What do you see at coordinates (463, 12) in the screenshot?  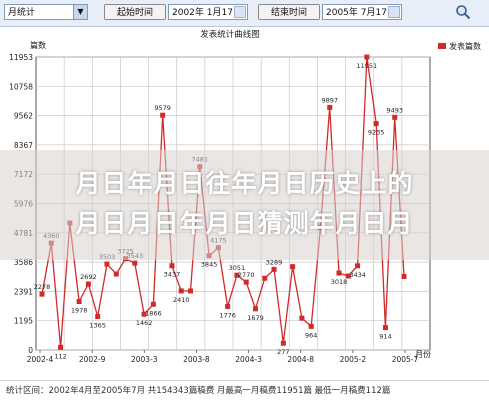 I see `search-icon` at bounding box center [463, 12].